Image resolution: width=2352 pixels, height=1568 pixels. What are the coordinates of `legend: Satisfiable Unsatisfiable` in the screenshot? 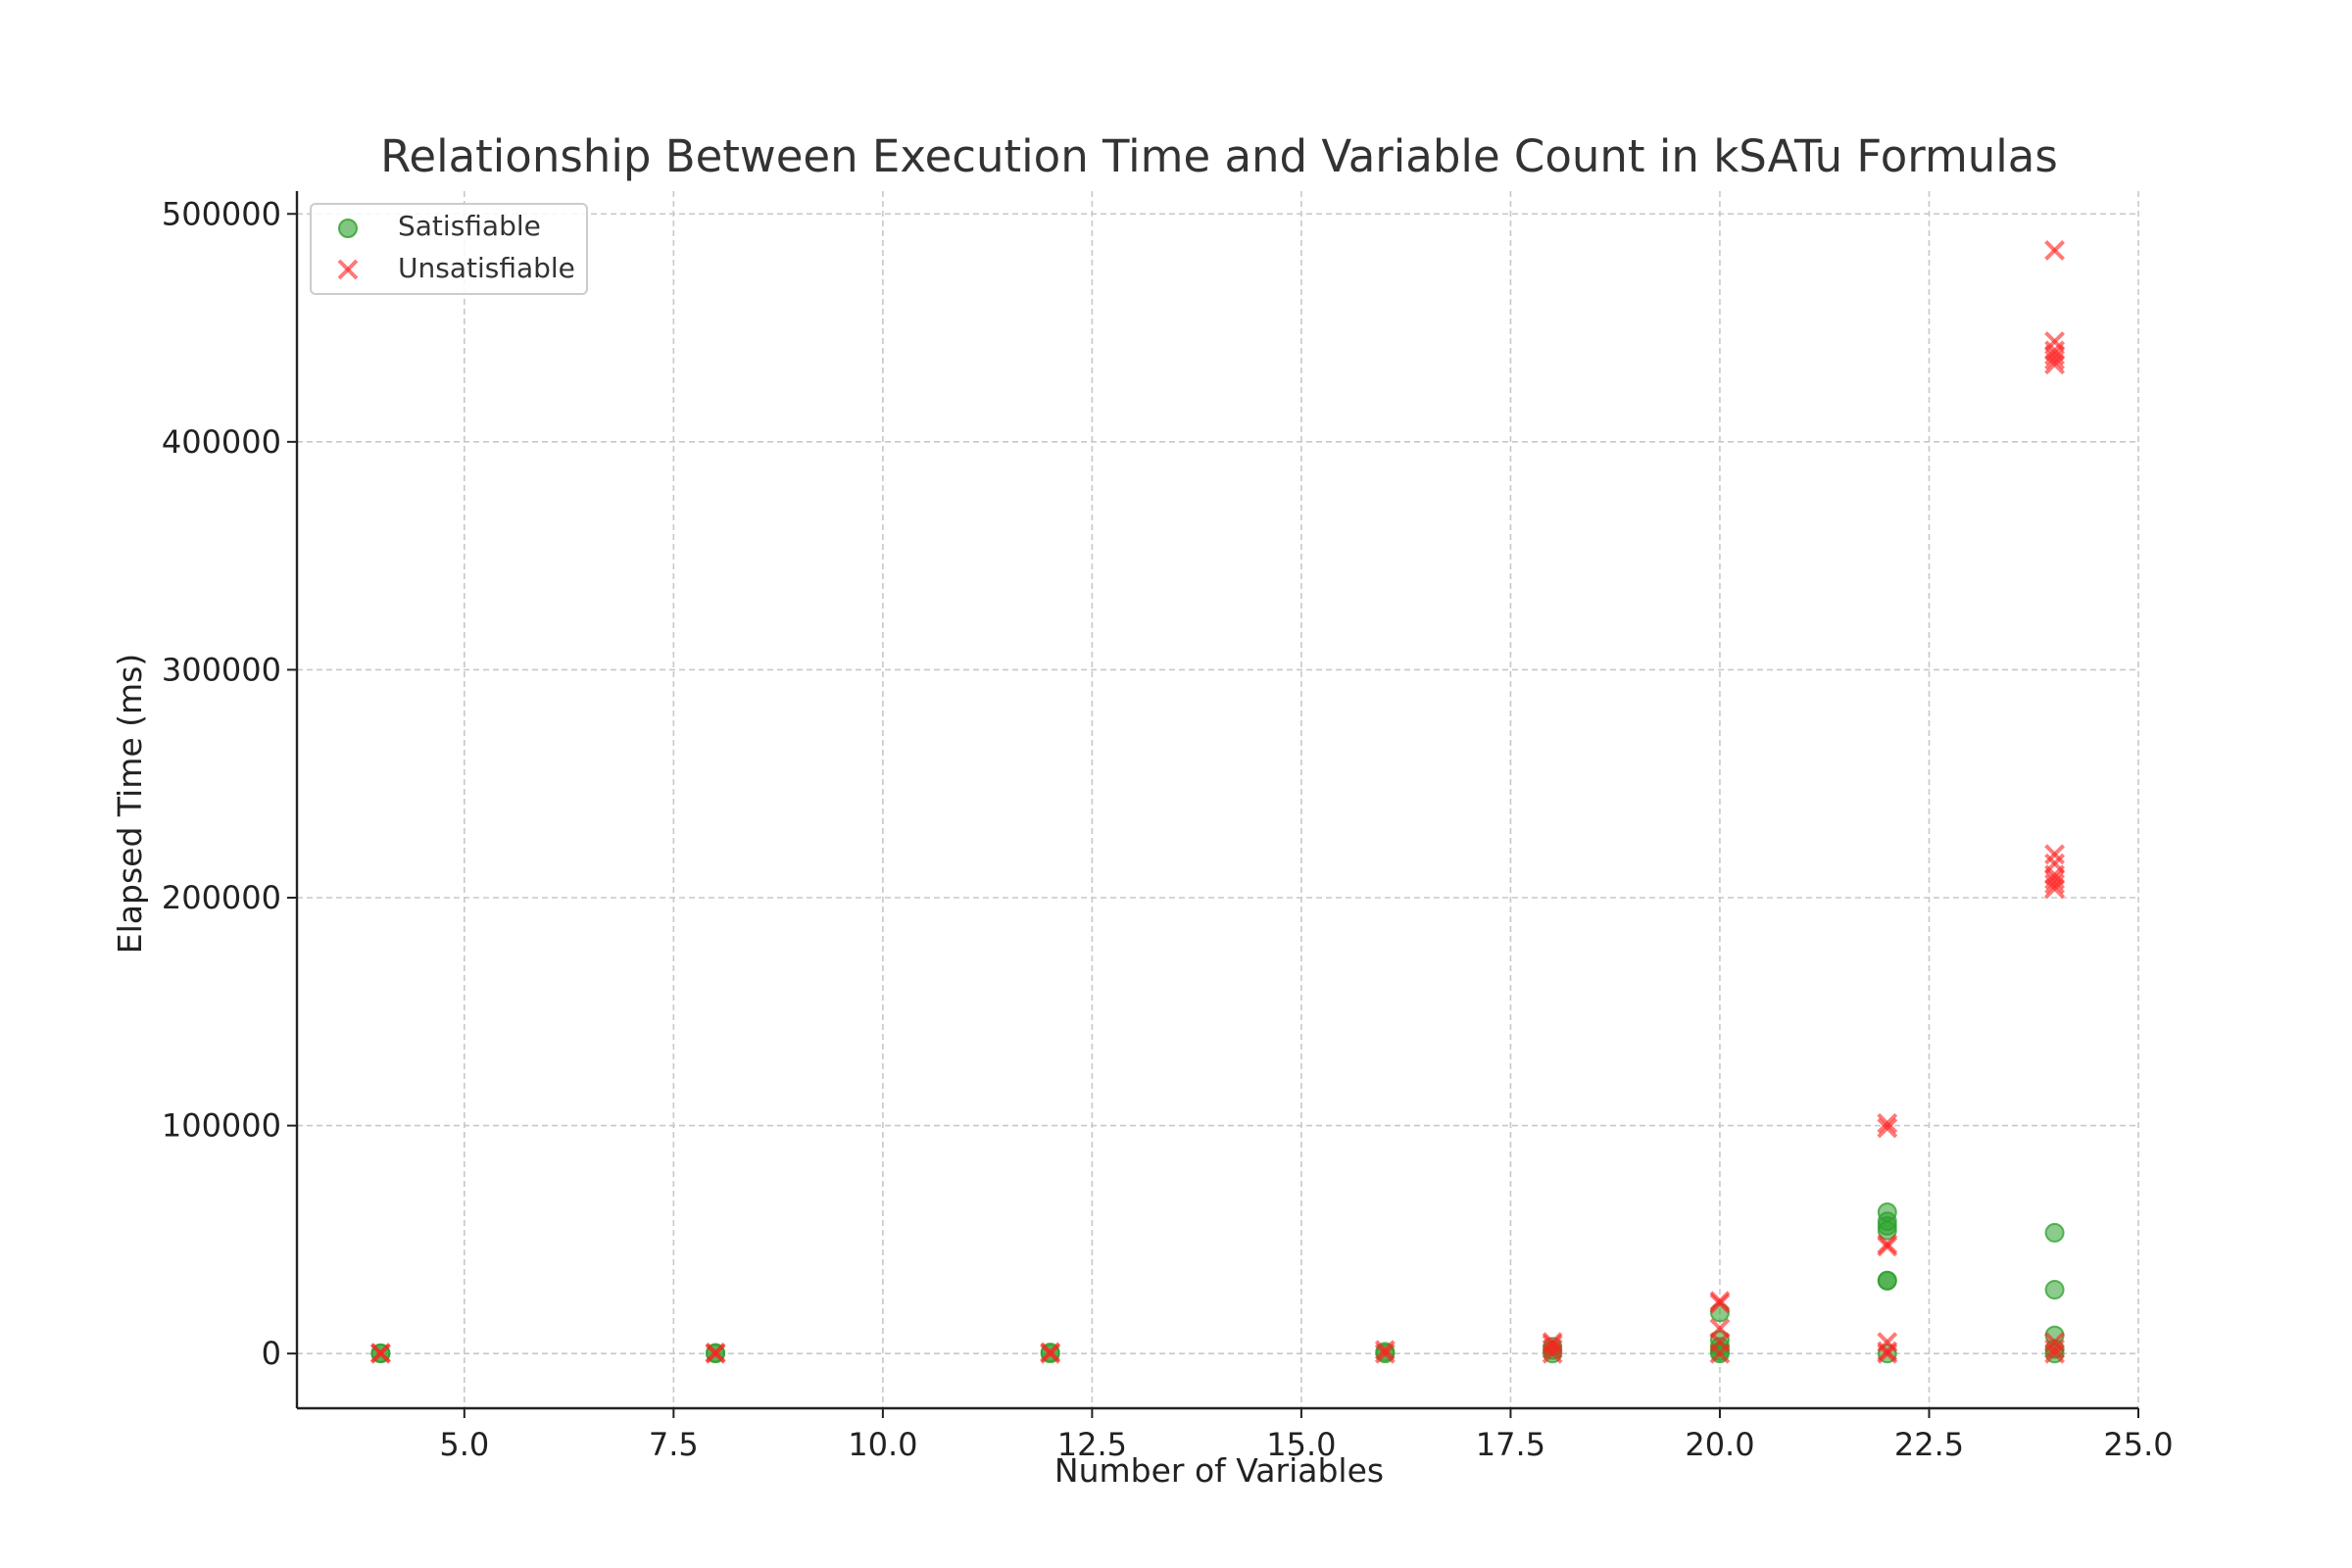 It's located at (449, 249).